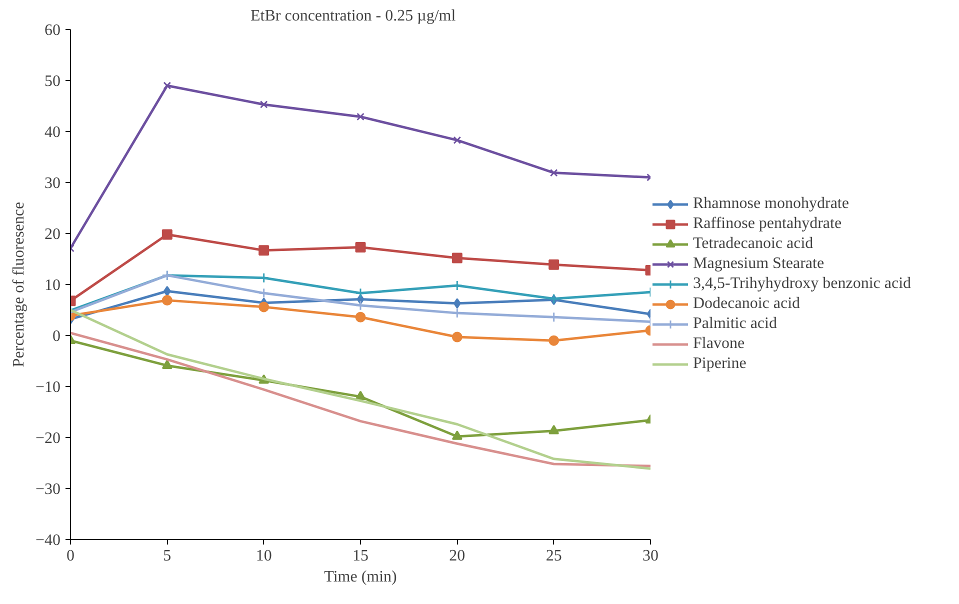 Image resolution: width=959 pixels, height=604 pixels. I want to click on legend-label: Tetradecanoic acid, so click(753, 244).